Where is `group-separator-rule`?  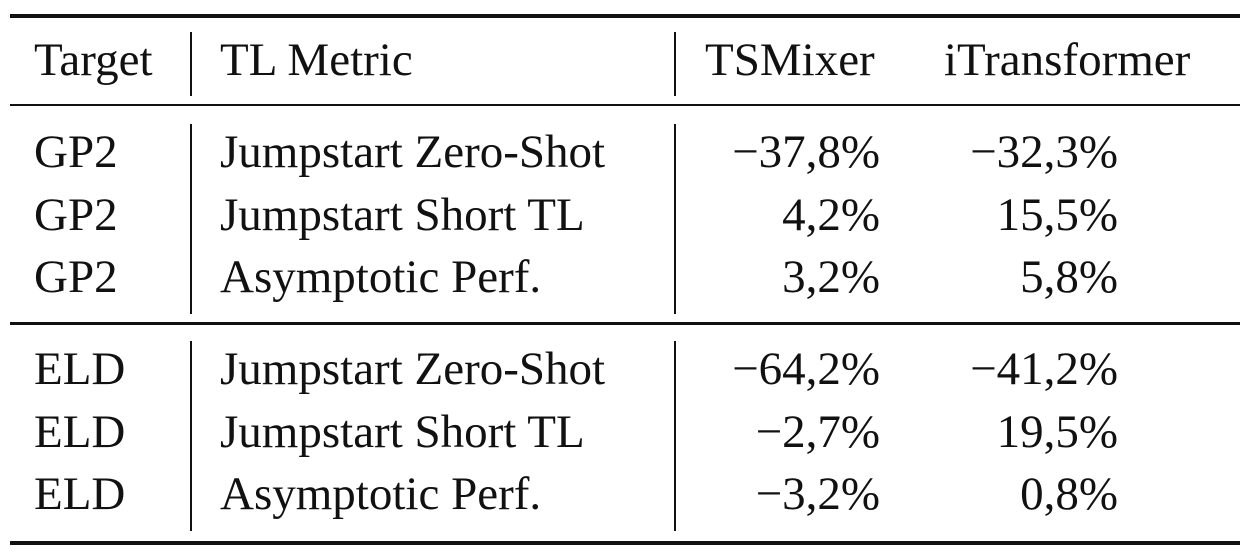 group-separator-rule is located at coordinates (625, 323).